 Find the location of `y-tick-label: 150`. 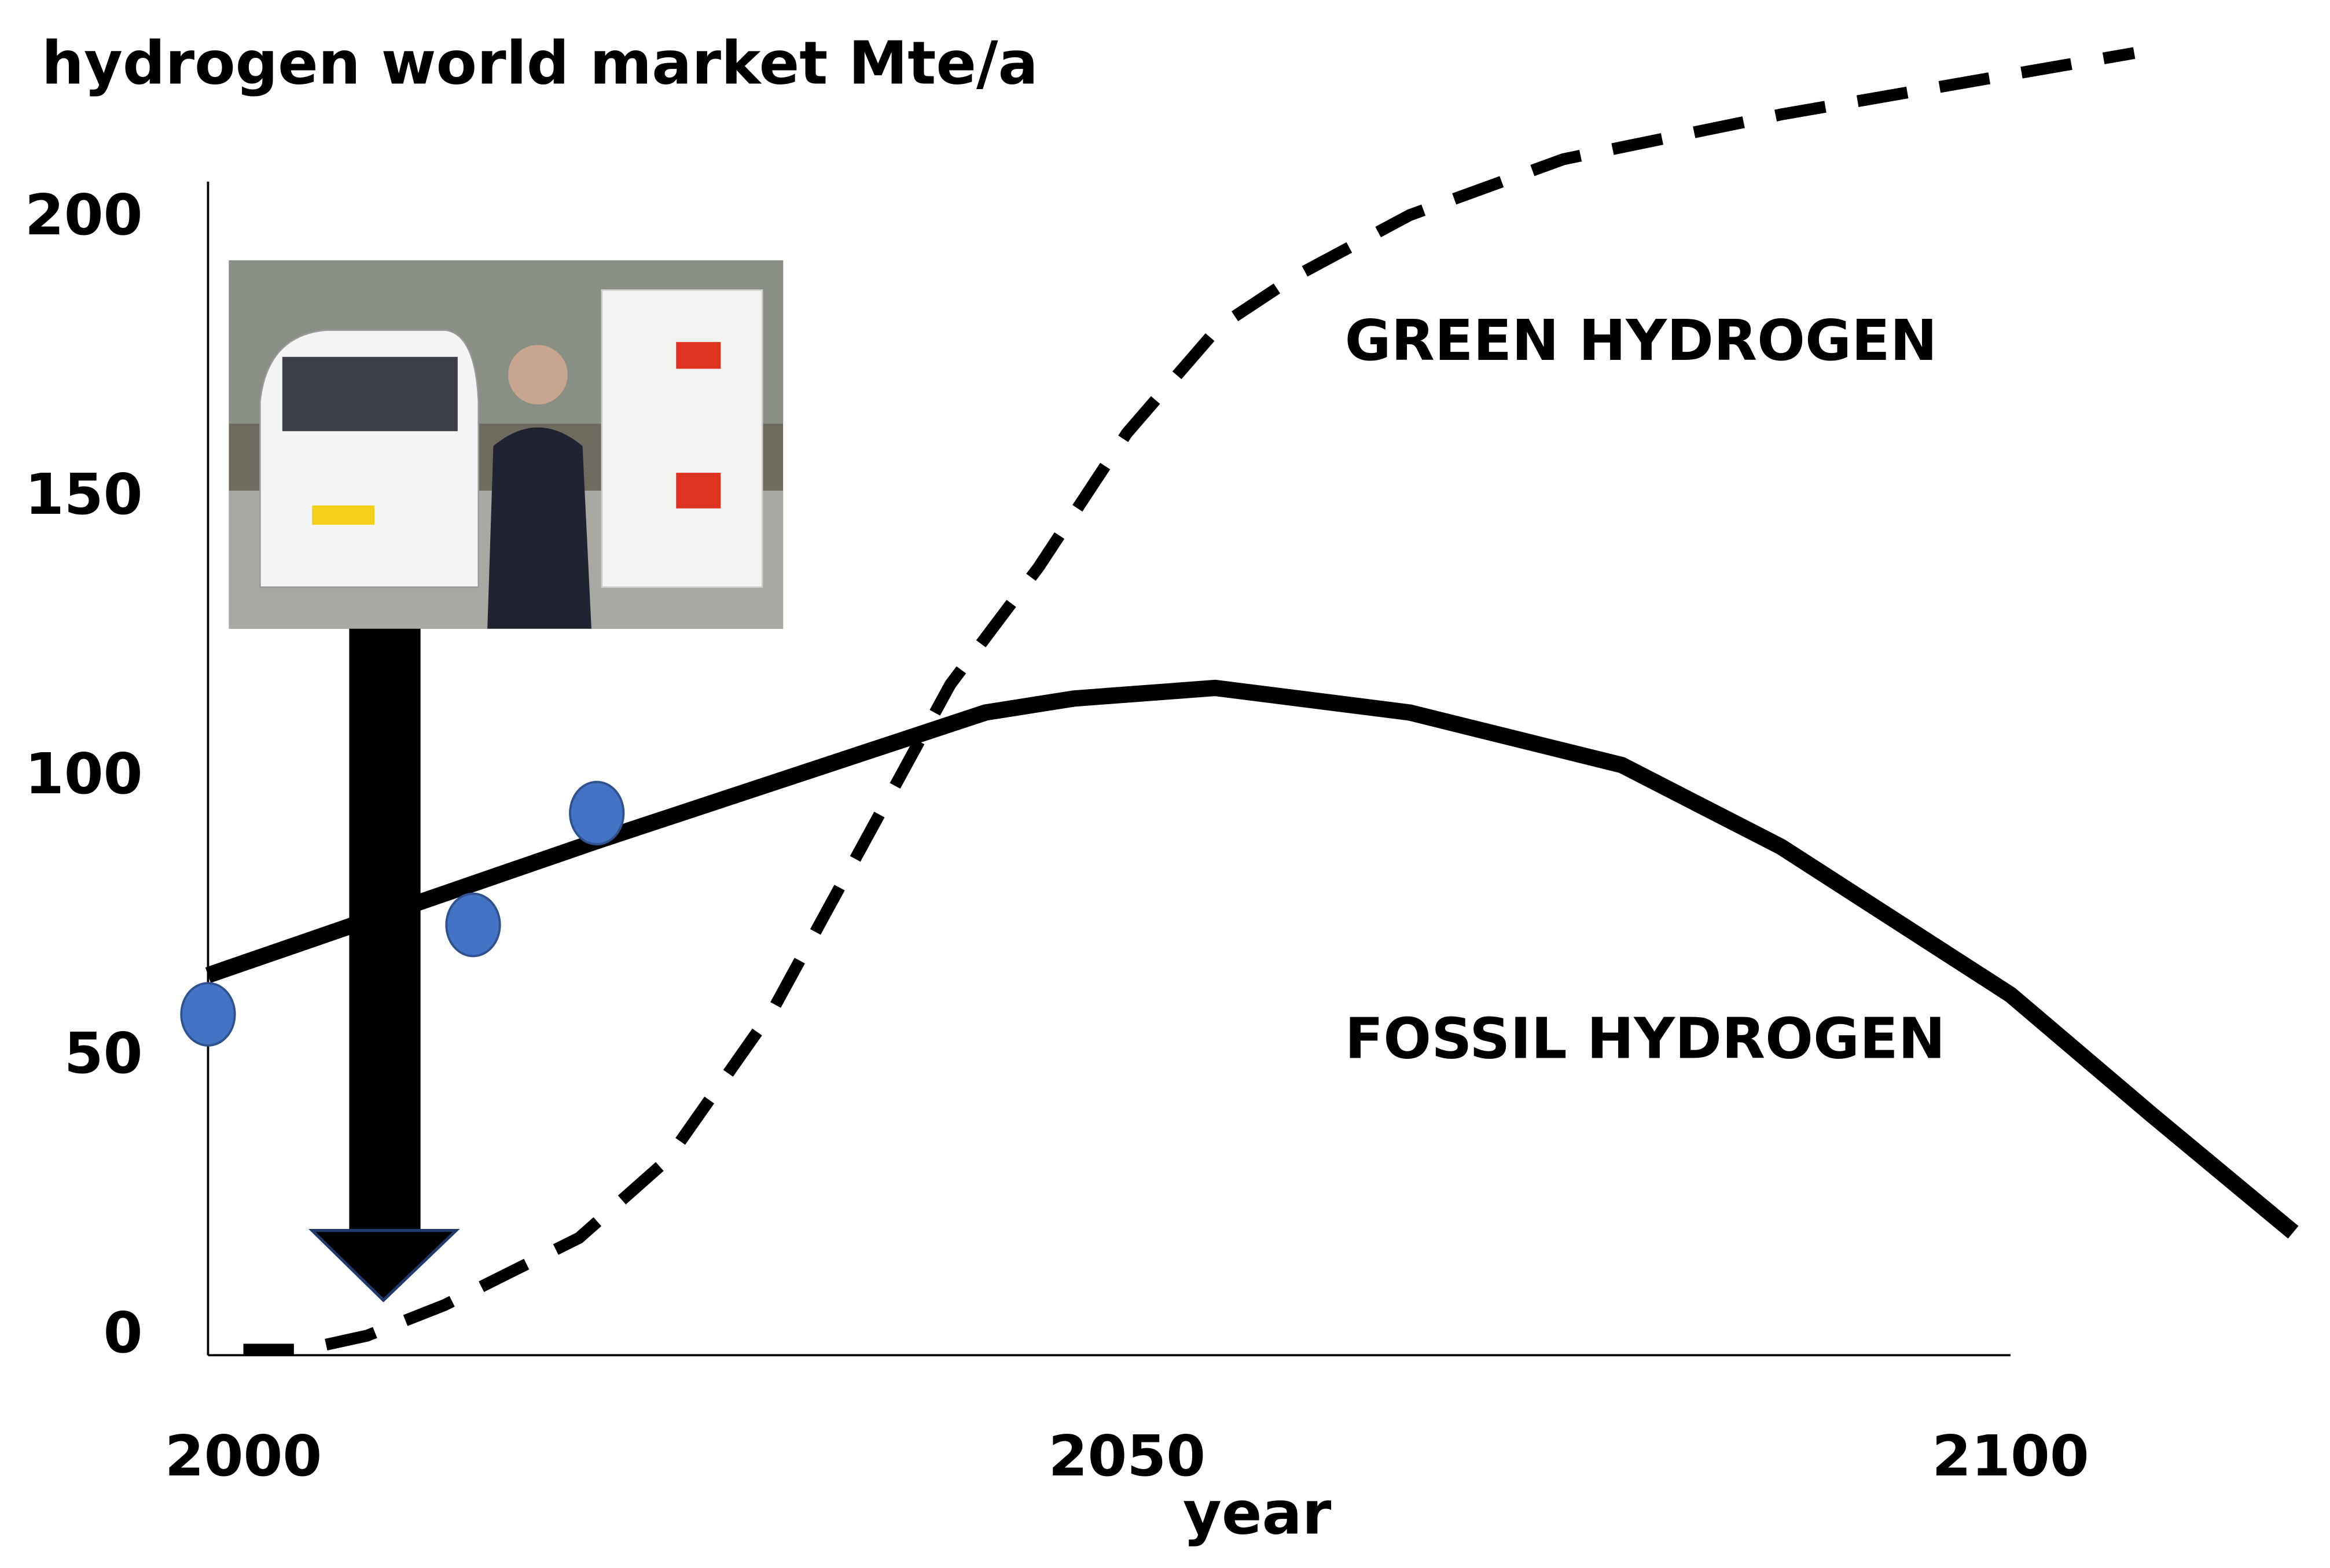

y-tick-label: 150 is located at coordinates (84, 495).